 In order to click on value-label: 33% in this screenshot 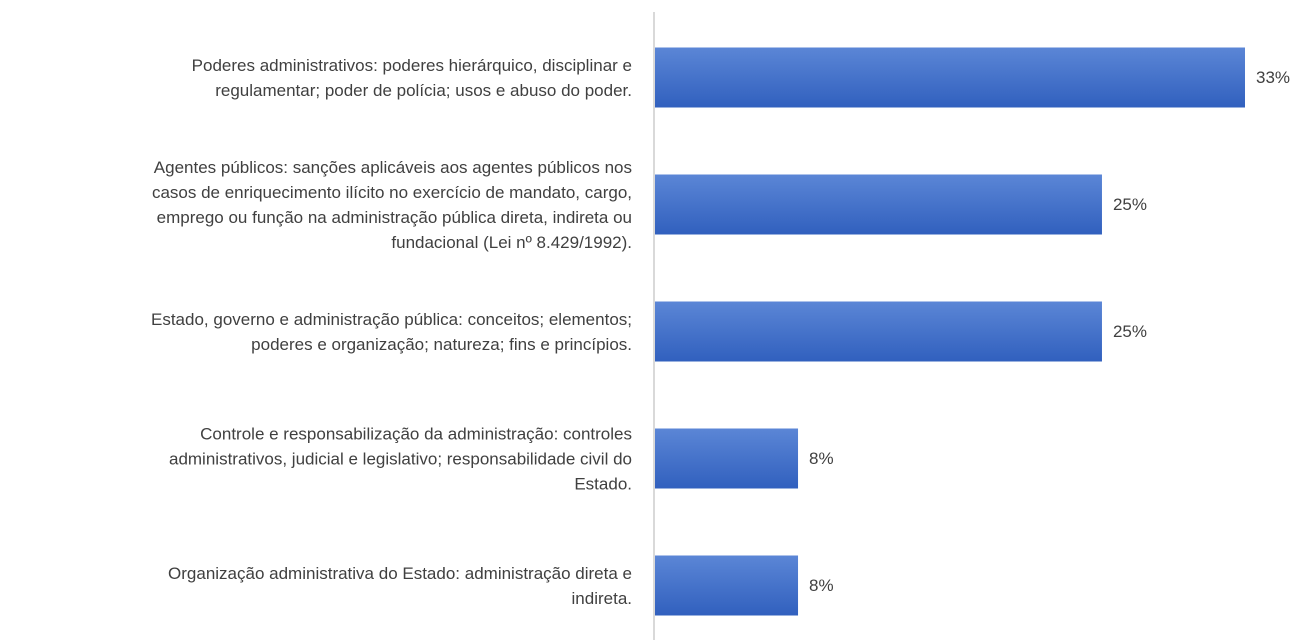, I will do `click(1273, 77)`.